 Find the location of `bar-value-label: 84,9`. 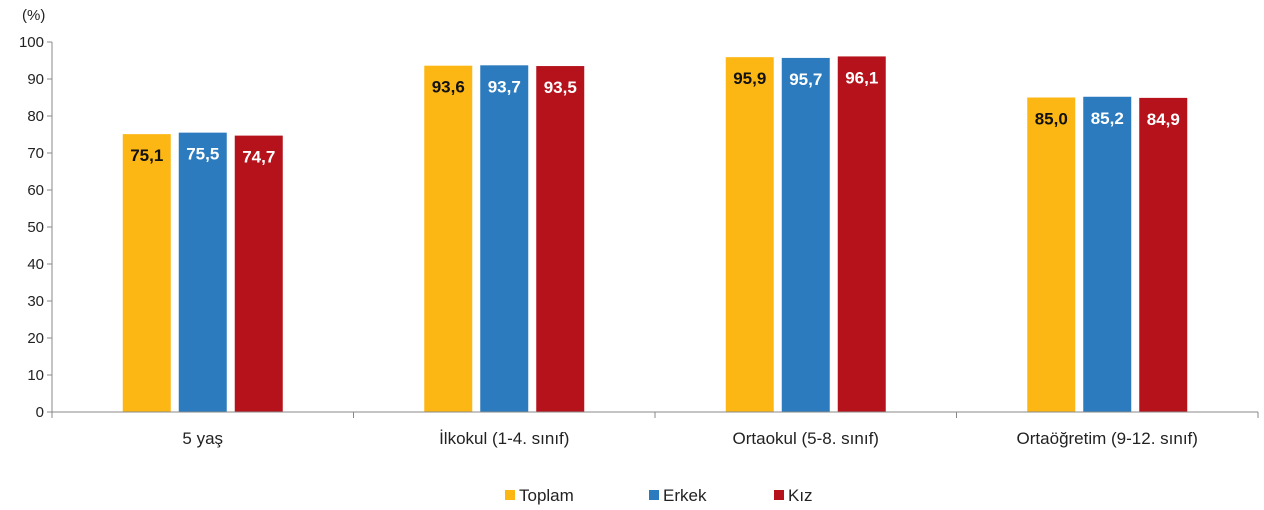

bar-value-label: 84,9 is located at coordinates (1163, 119).